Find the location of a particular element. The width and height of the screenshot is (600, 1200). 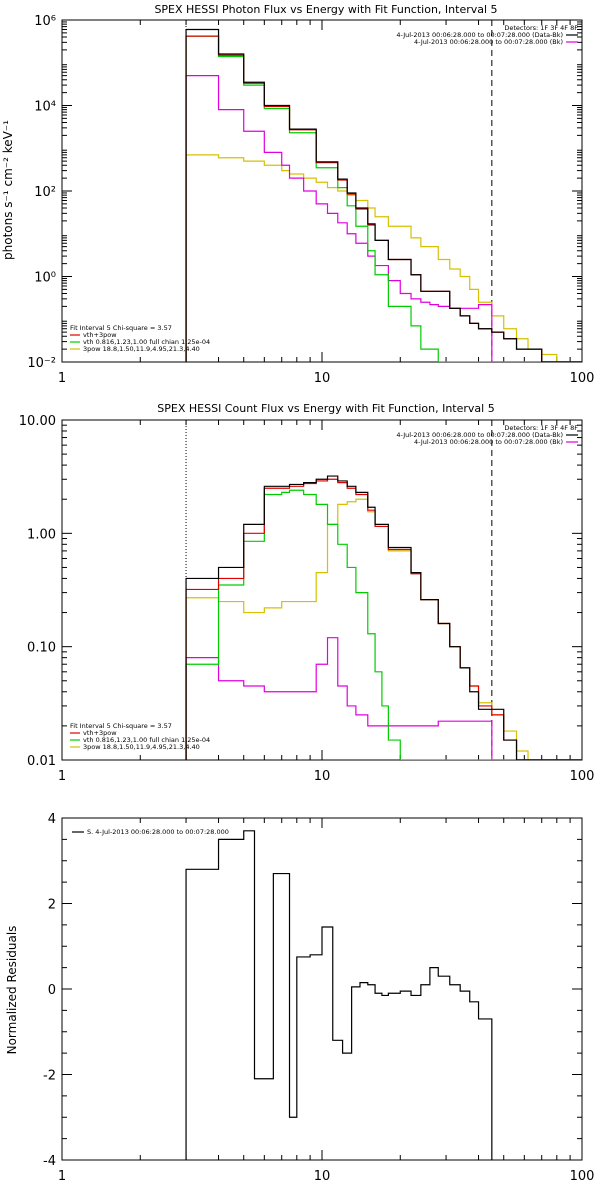

count-flux-y-tick-label: 1.00 is located at coordinates (41, 534).